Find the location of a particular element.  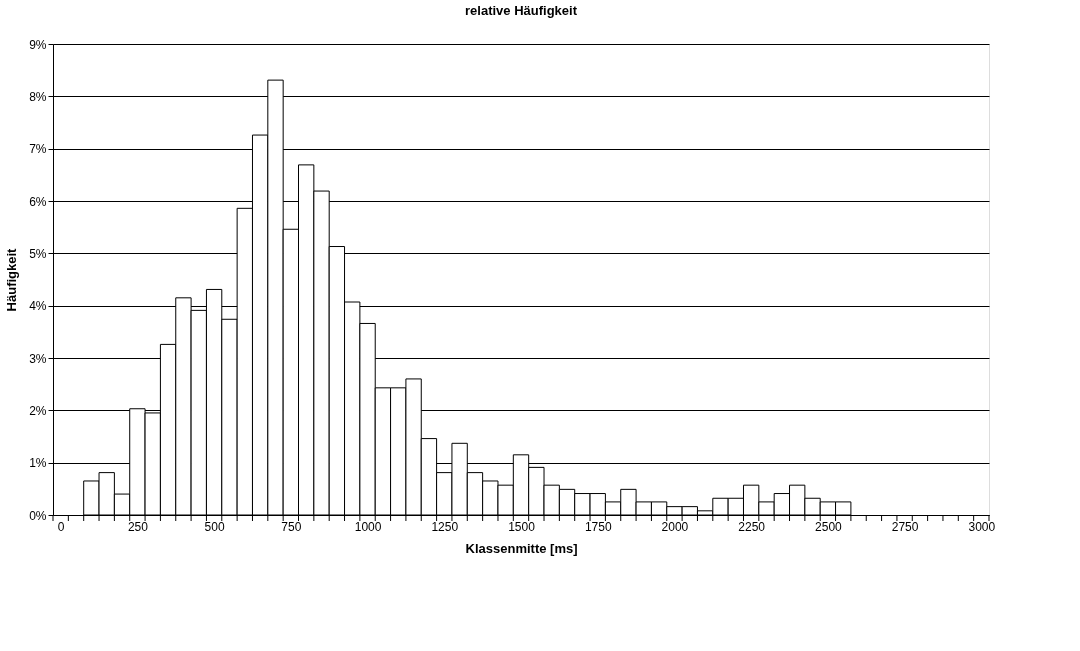

y-tick-label: 0% is located at coordinates (38, 515).